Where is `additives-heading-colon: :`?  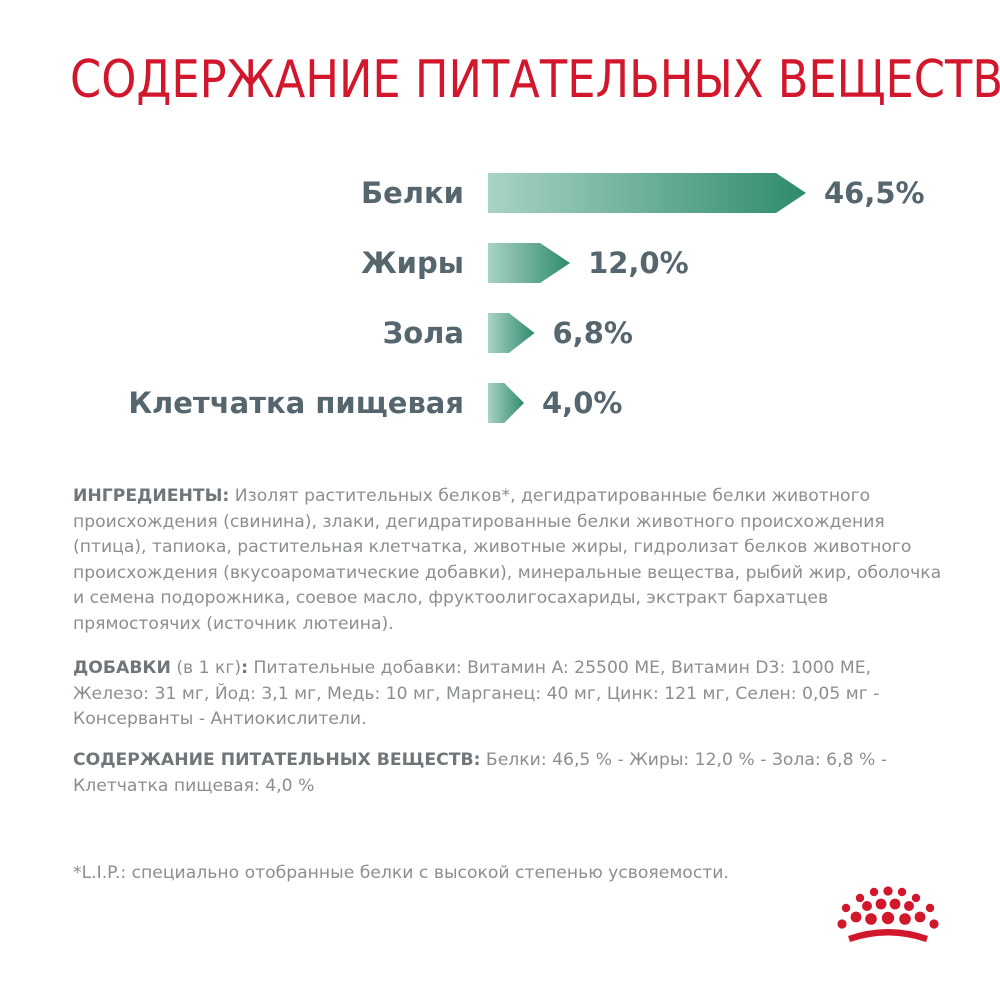 additives-heading-colon: : is located at coordinates (245, 668).